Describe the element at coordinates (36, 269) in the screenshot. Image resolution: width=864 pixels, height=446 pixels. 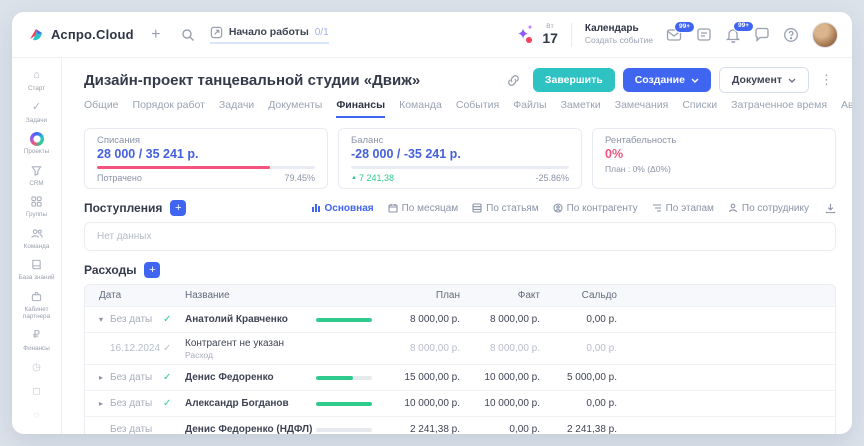
I see `sidebar-item-knowledge-base: База знаний` at that location.